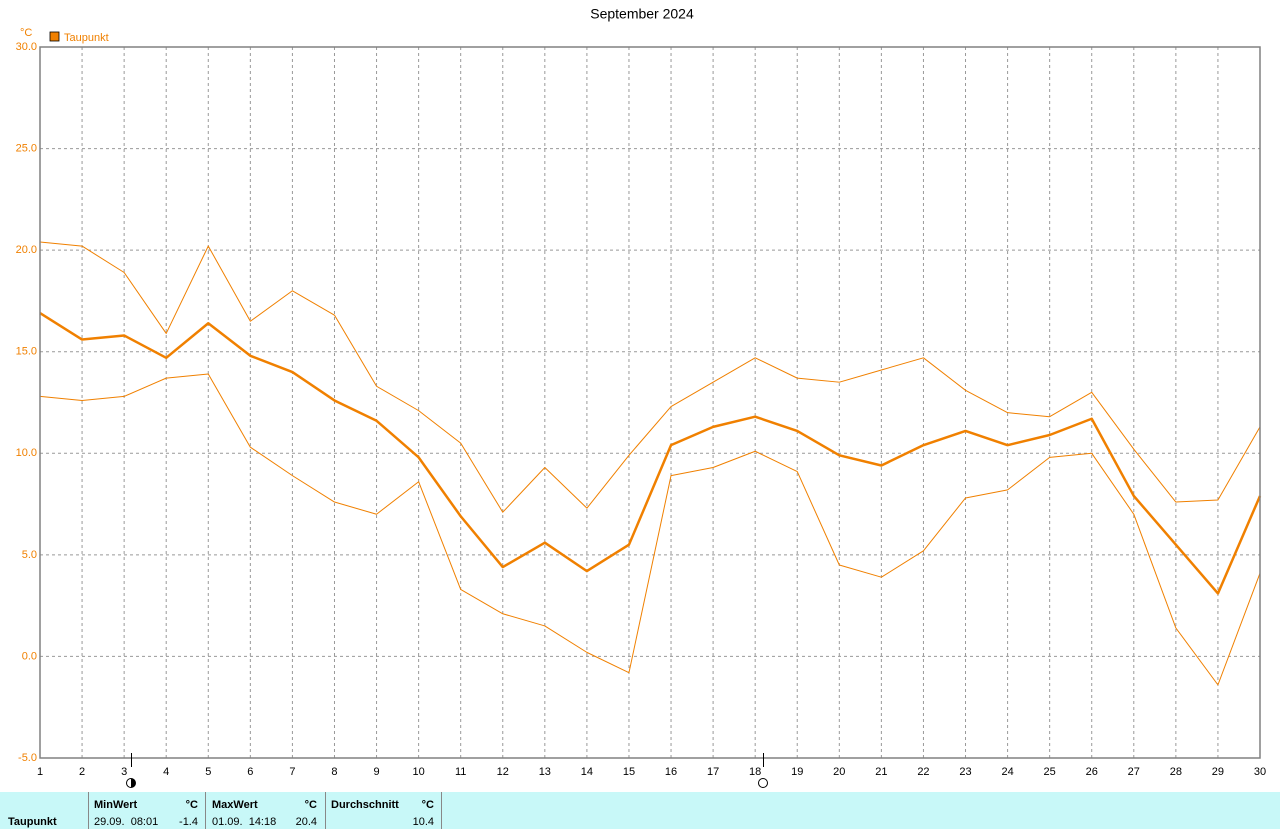  I want to click on y-tick-label: 0.0, so click(29, 656).